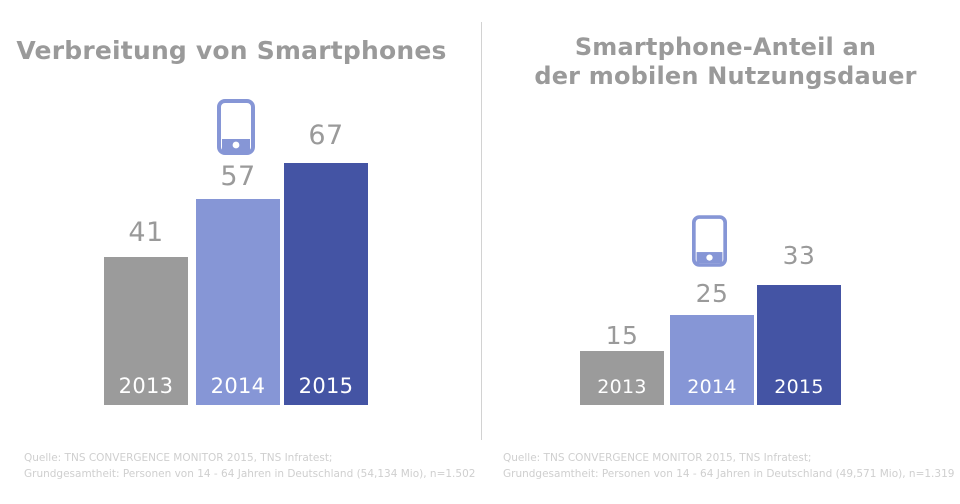 The width and height of the screenshot is (960, 504). I want to click on left-chart-title-line1: Verbreitung von Smartphones, so click(231, 50).